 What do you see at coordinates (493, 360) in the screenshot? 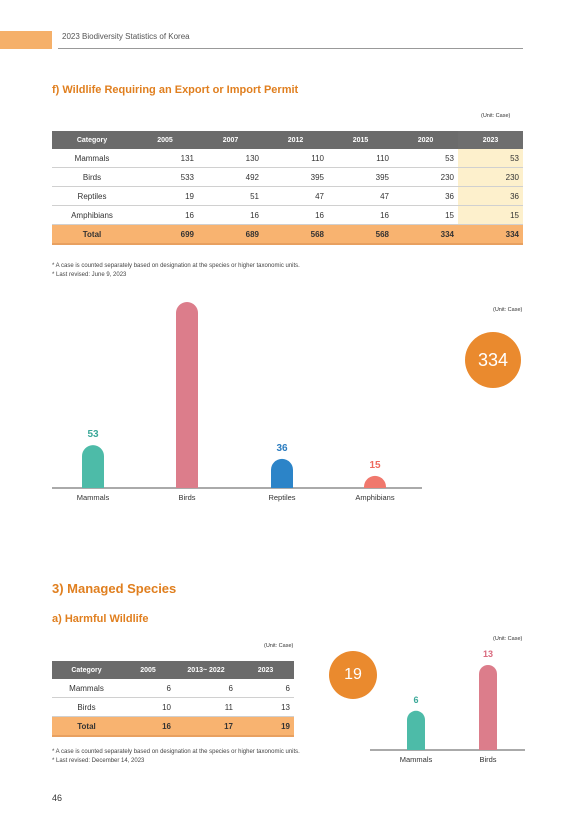
I see `total-badge: 334` at bounding box center [493, 360].